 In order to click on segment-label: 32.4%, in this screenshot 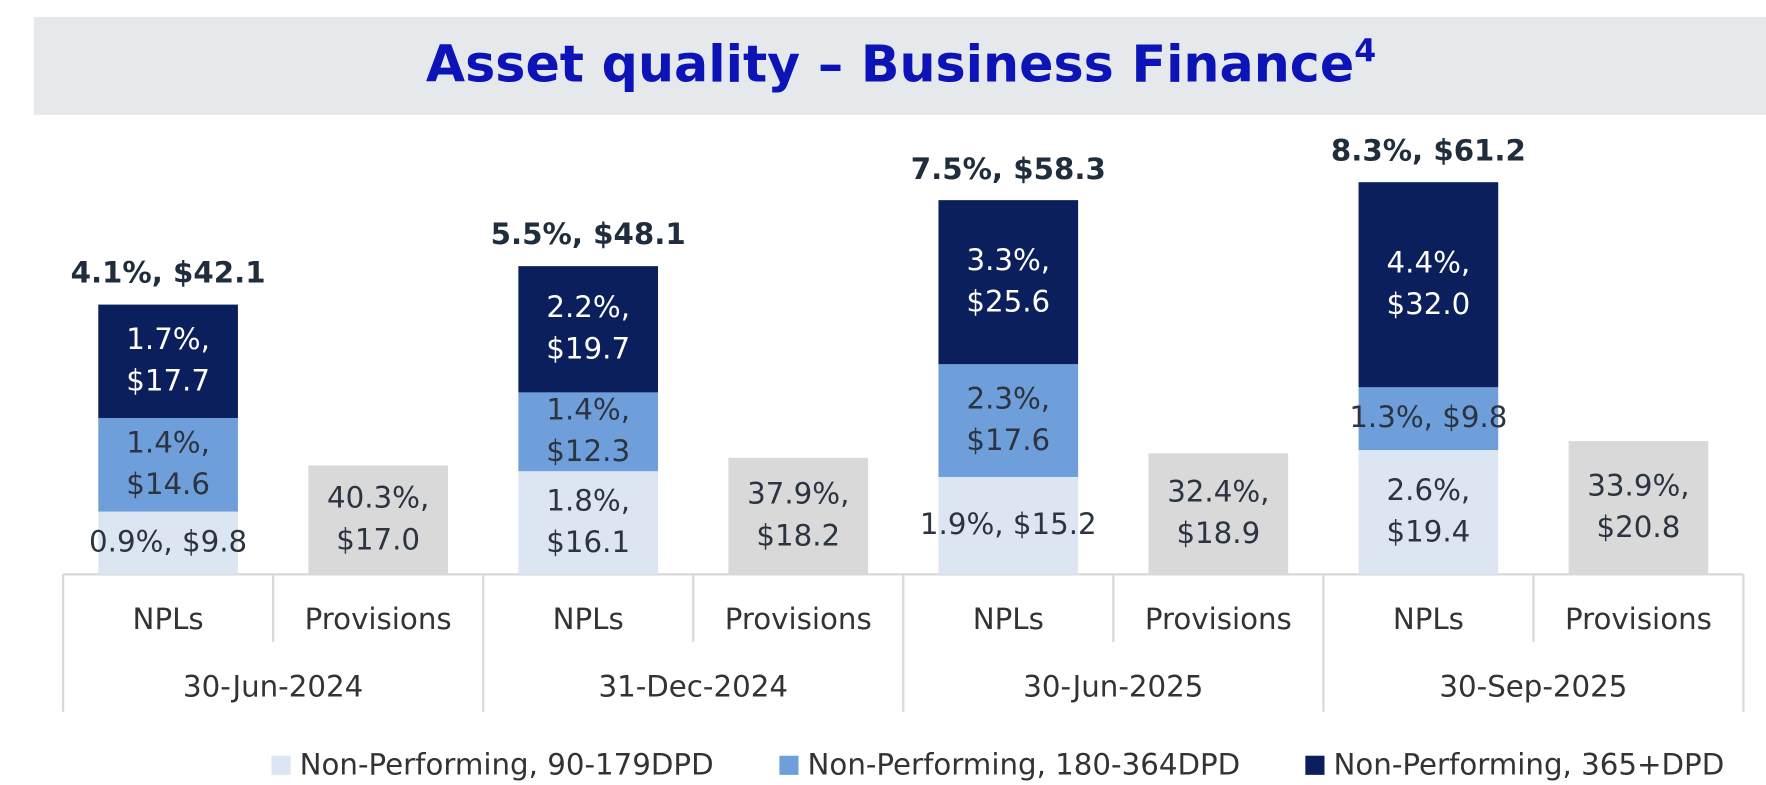, I will do `click(1218, 491)`.